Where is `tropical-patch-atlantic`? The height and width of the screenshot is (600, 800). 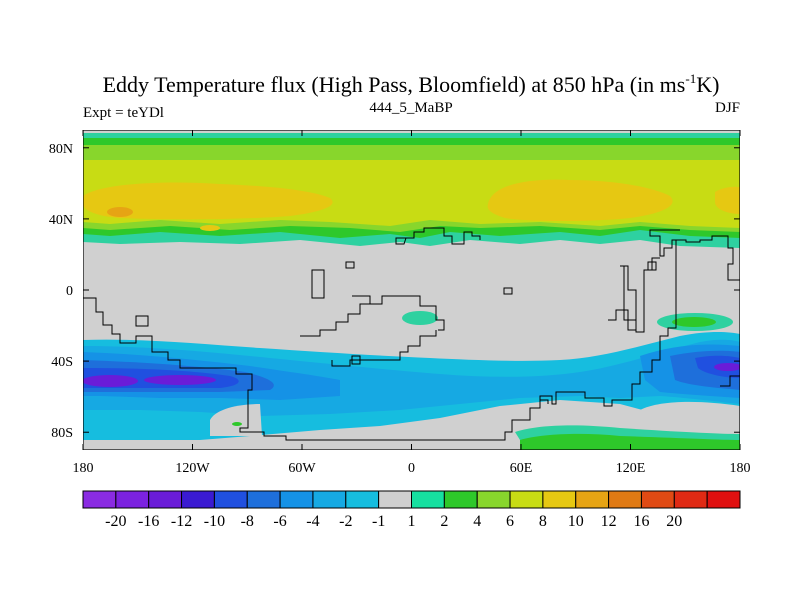 tropical-patch-atlantic is located at coordinates (420, 318).